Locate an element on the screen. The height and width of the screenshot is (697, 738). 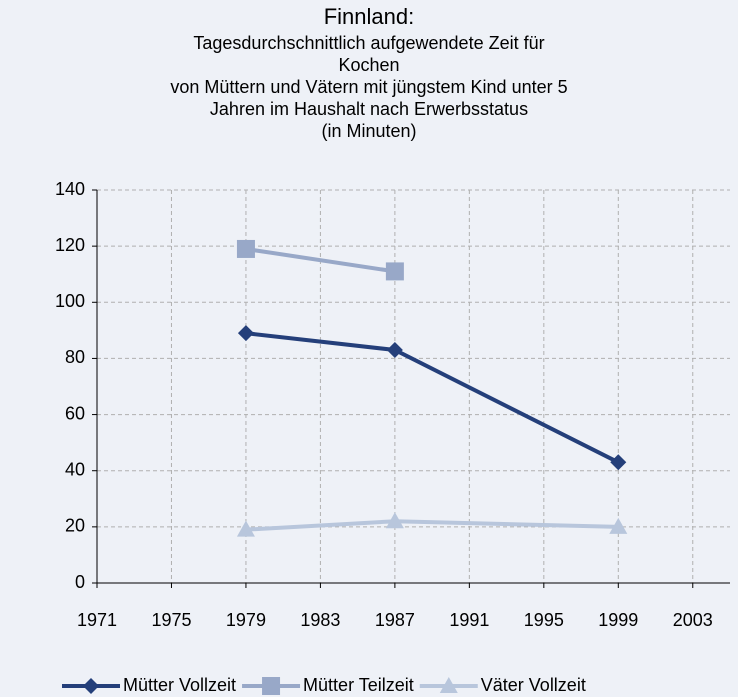
chart-subtitle: Jahren im Haushalt nach Erwerbsstatus is located at coordinates (369, 109).